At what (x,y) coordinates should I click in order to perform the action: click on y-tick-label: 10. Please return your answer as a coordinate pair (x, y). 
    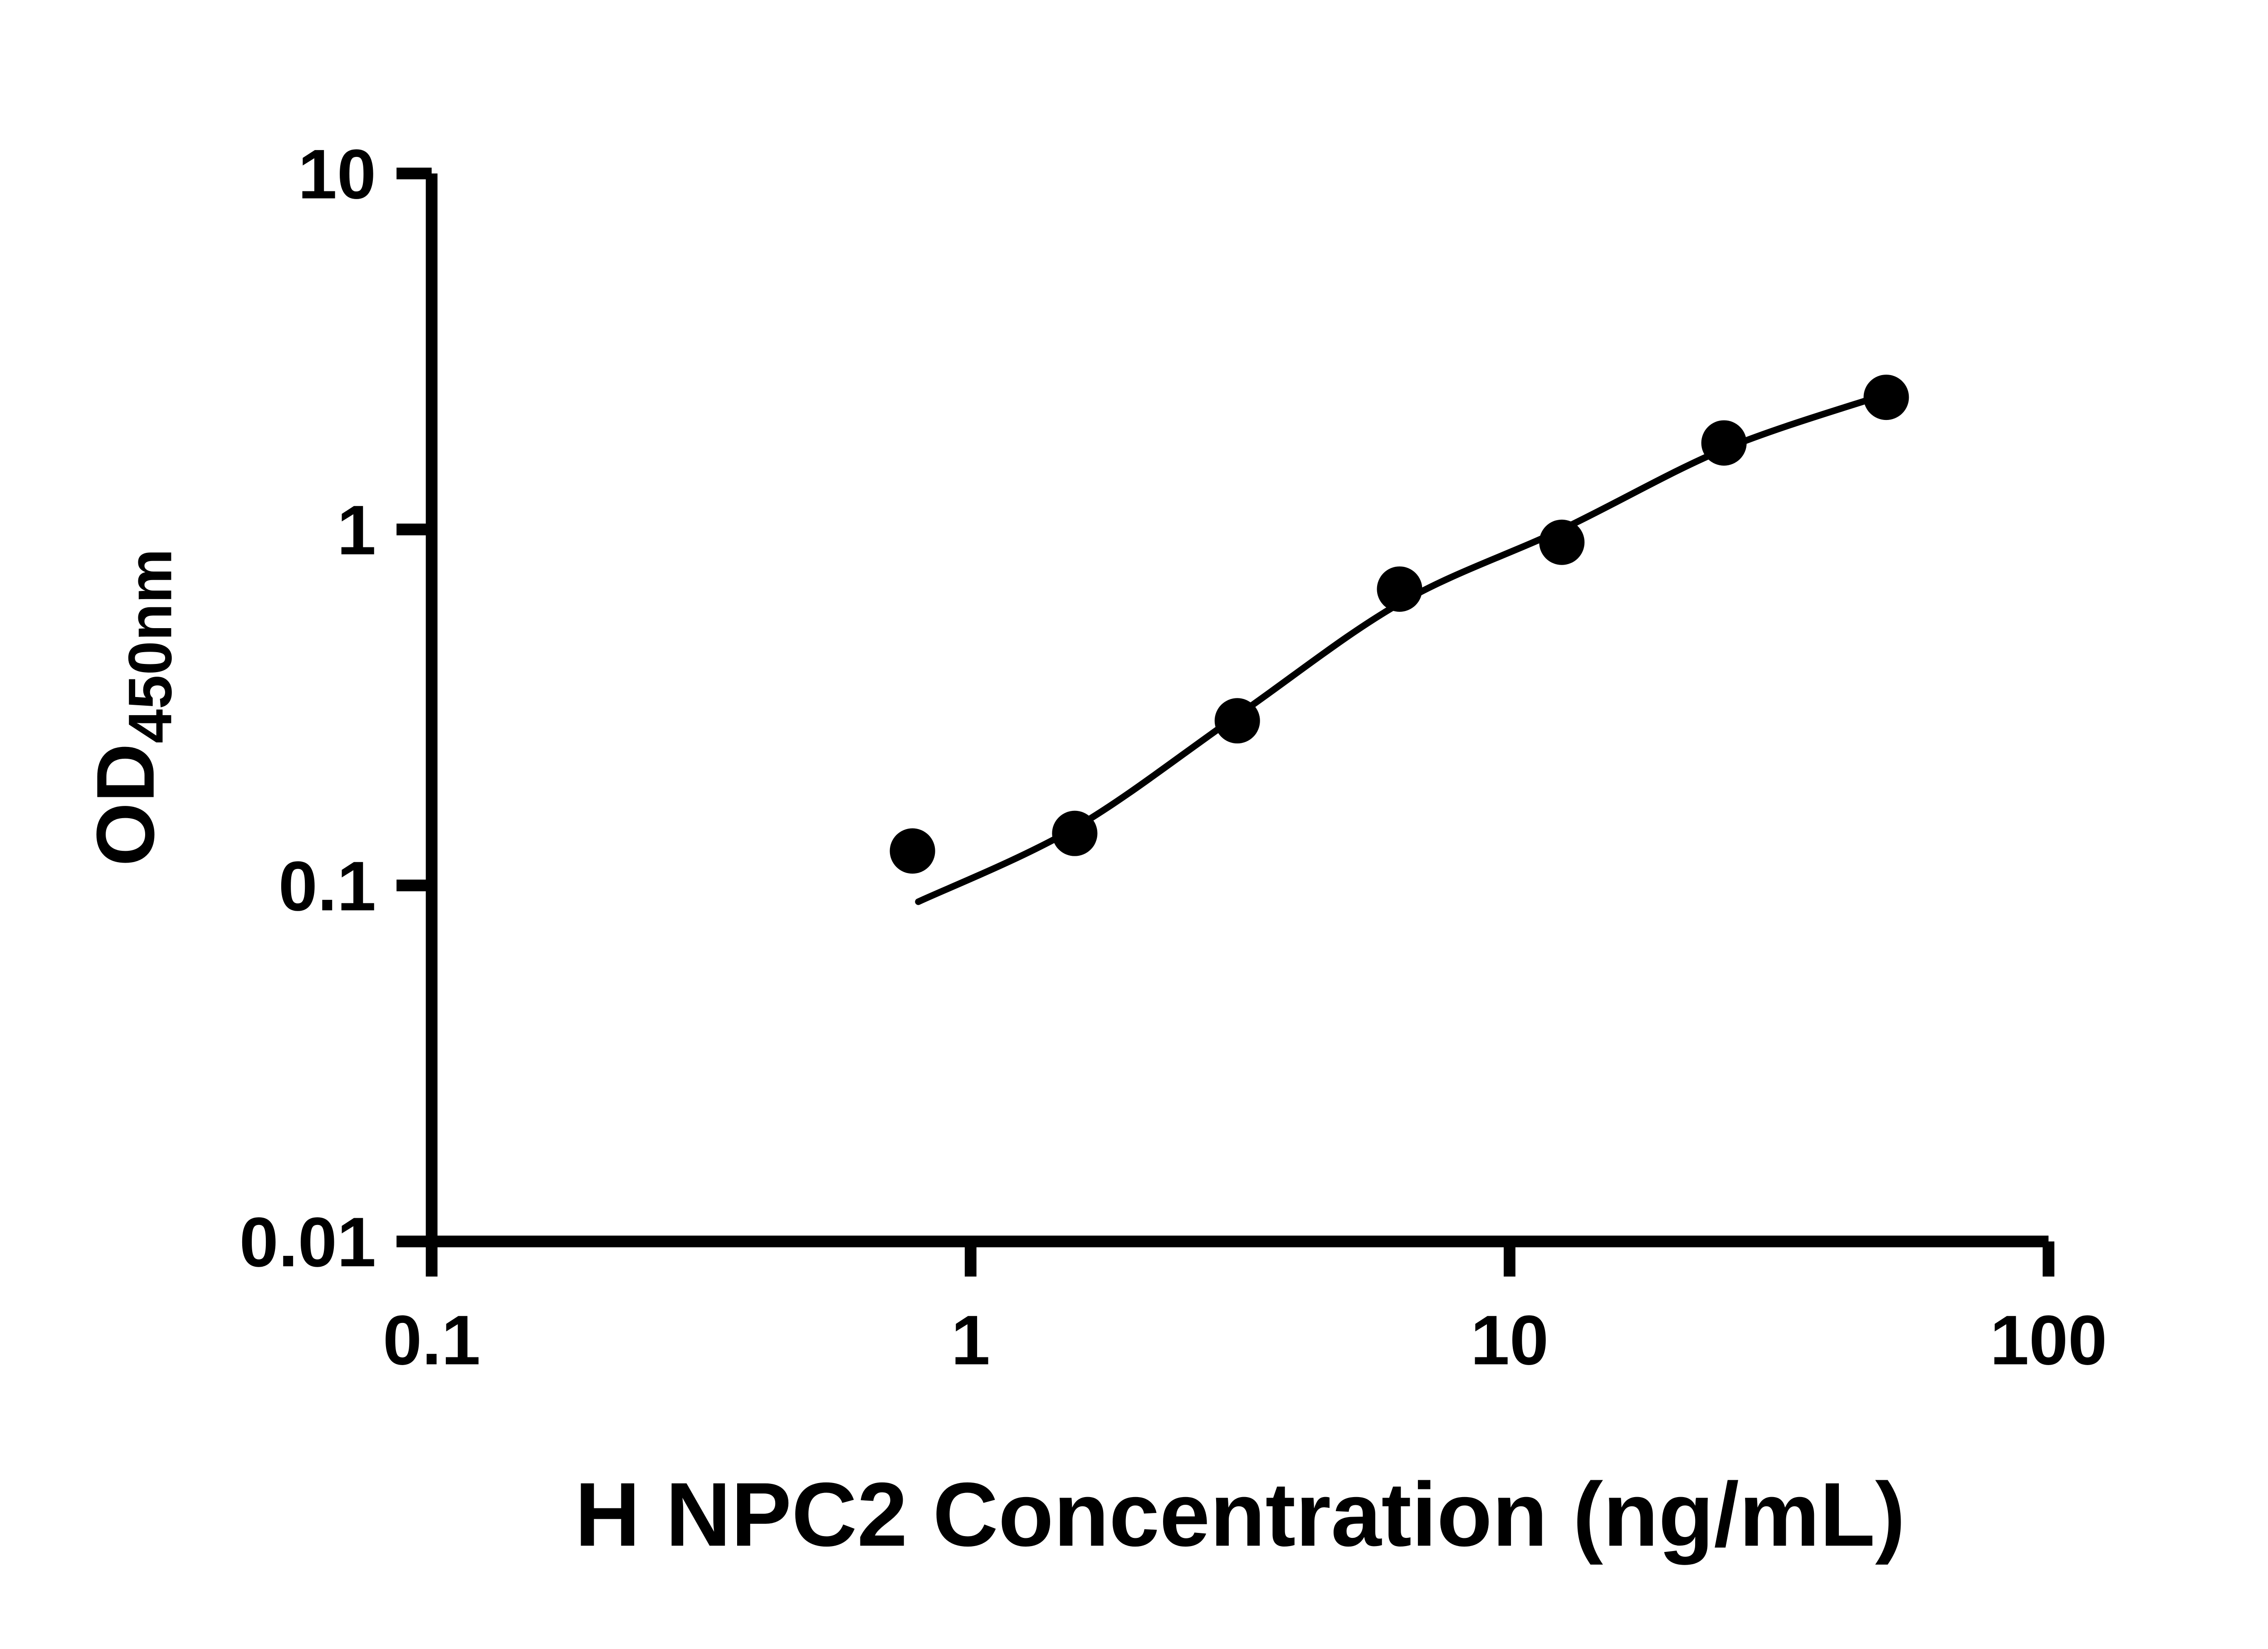
    Looking at the image, I should click on (337, 174).